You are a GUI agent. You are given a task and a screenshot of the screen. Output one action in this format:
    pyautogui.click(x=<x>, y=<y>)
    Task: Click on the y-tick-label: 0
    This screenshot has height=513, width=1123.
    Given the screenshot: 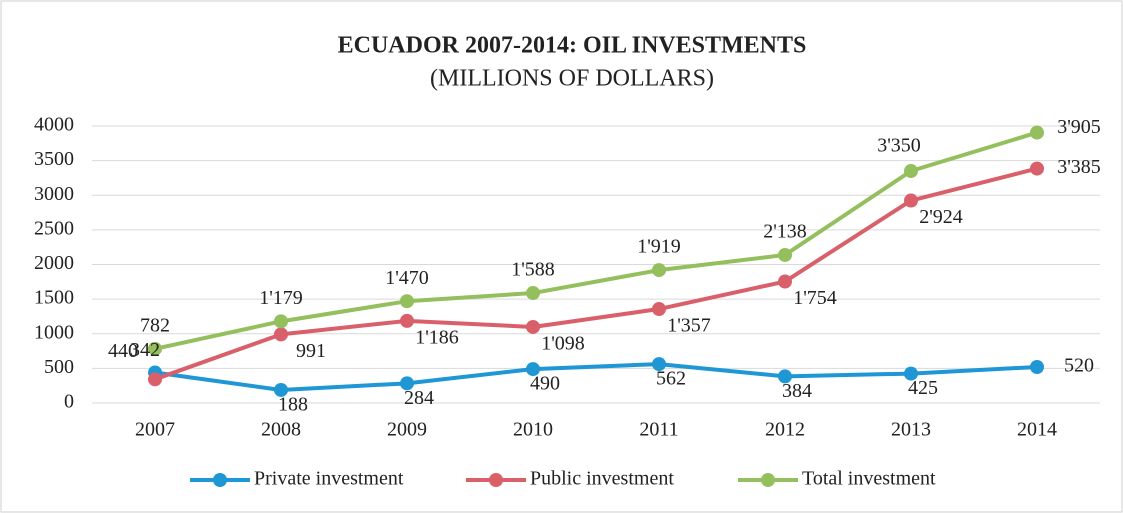 What is the action you would take?
    pyautogui.click(x=69, y=402)
    